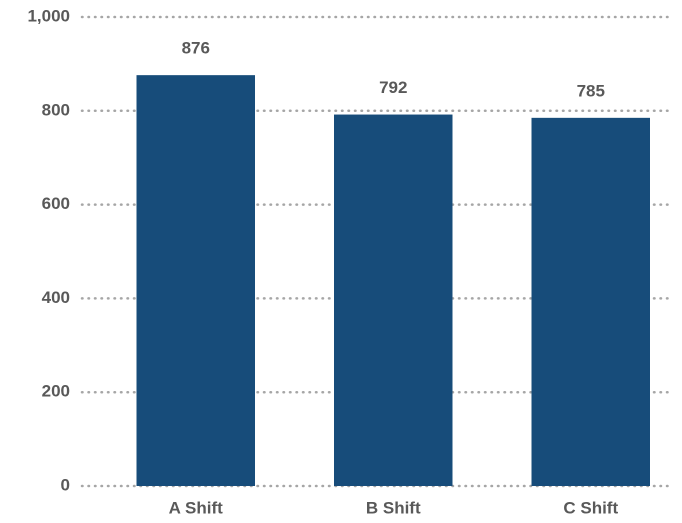 This screenshot has width=682, height=523. What do you see at coordinates (48, 15) in the screenshot?
I see `y-tick-label: 1,000` at bounding box center [48, 15].